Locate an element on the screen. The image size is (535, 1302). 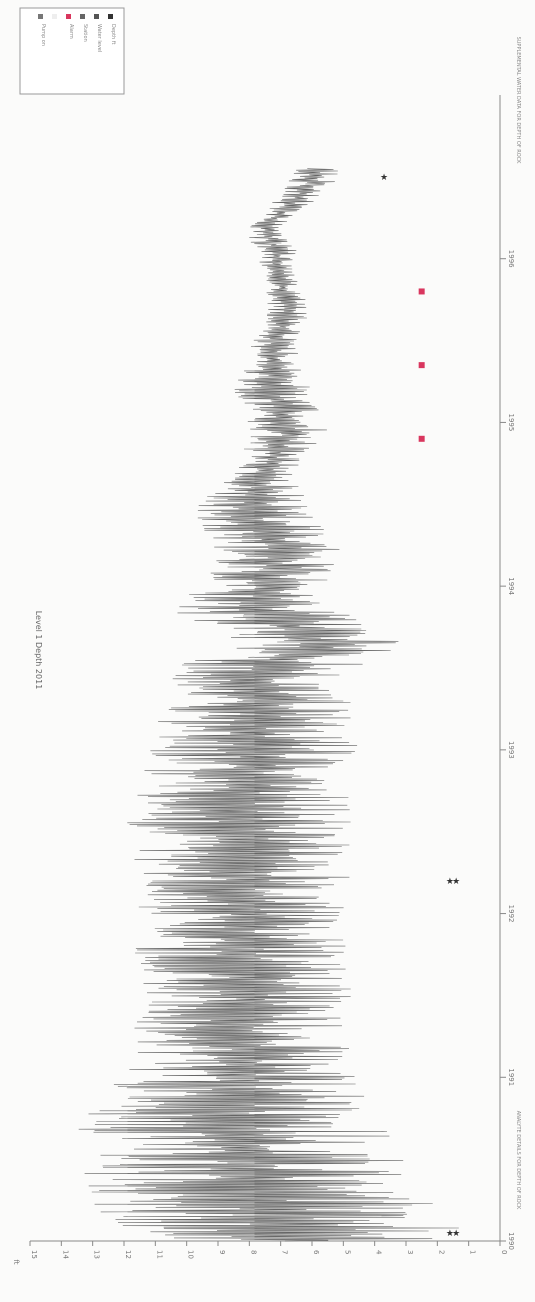
value-tick-label: 5 is located at coordinates (347, 1252).